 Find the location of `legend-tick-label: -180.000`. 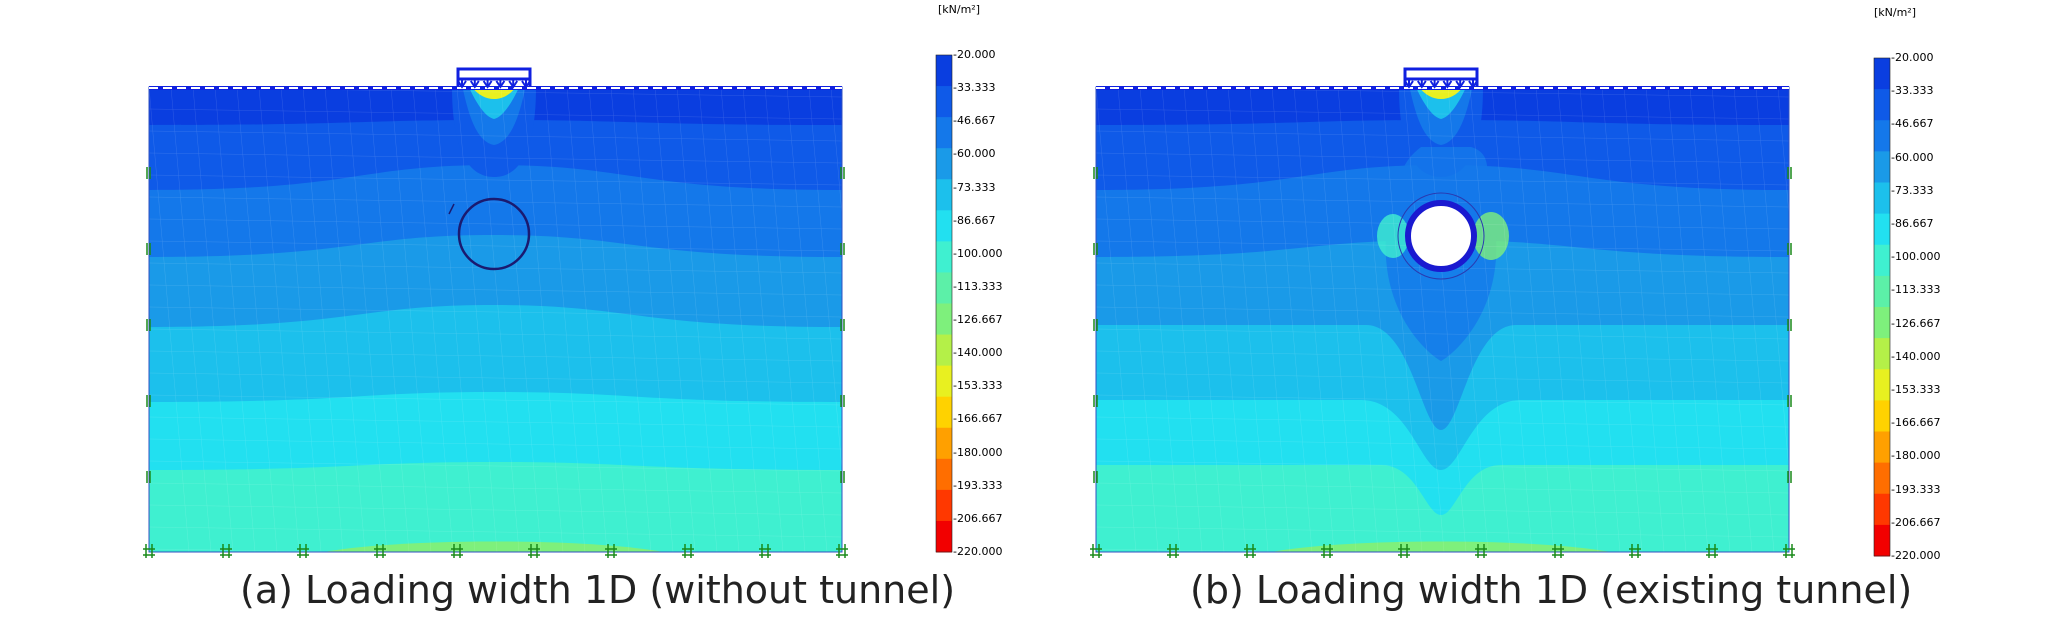

legend-tick-label: -180.000 is located at coordinates (1916, 456).